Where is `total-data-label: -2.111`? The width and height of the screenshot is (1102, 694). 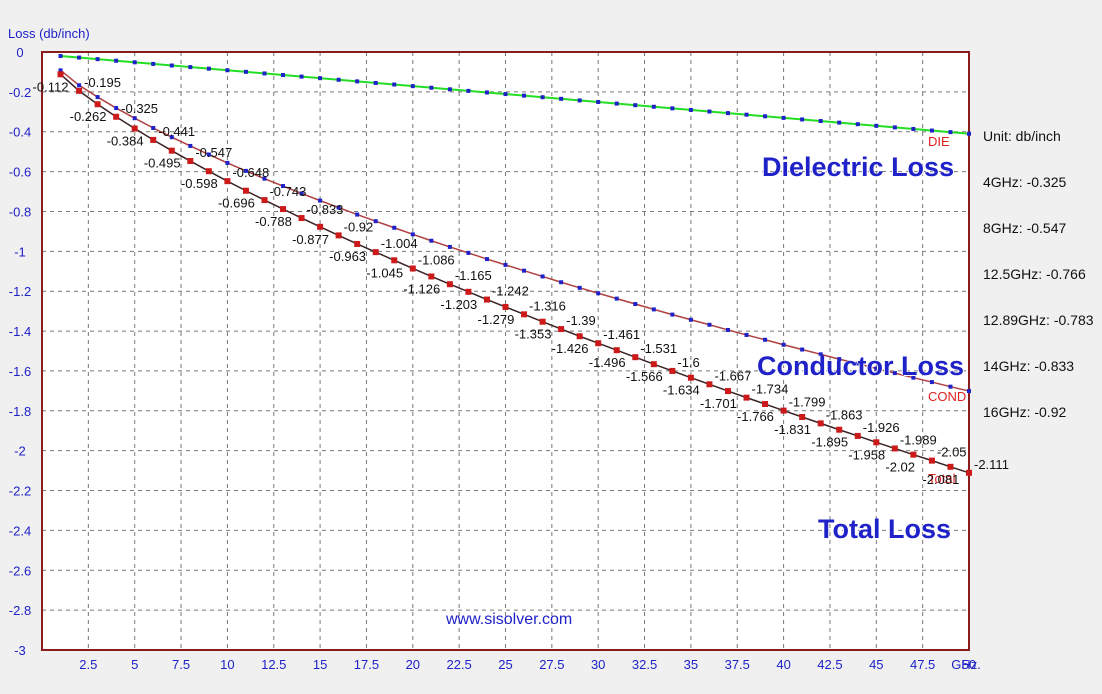
total-data-label: -2.111 is located at coordinates (991, 464).